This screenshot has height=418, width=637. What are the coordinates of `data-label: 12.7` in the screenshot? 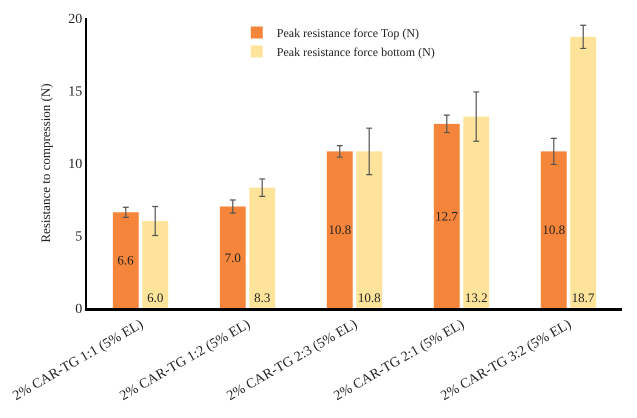 It's located at (446, 216).